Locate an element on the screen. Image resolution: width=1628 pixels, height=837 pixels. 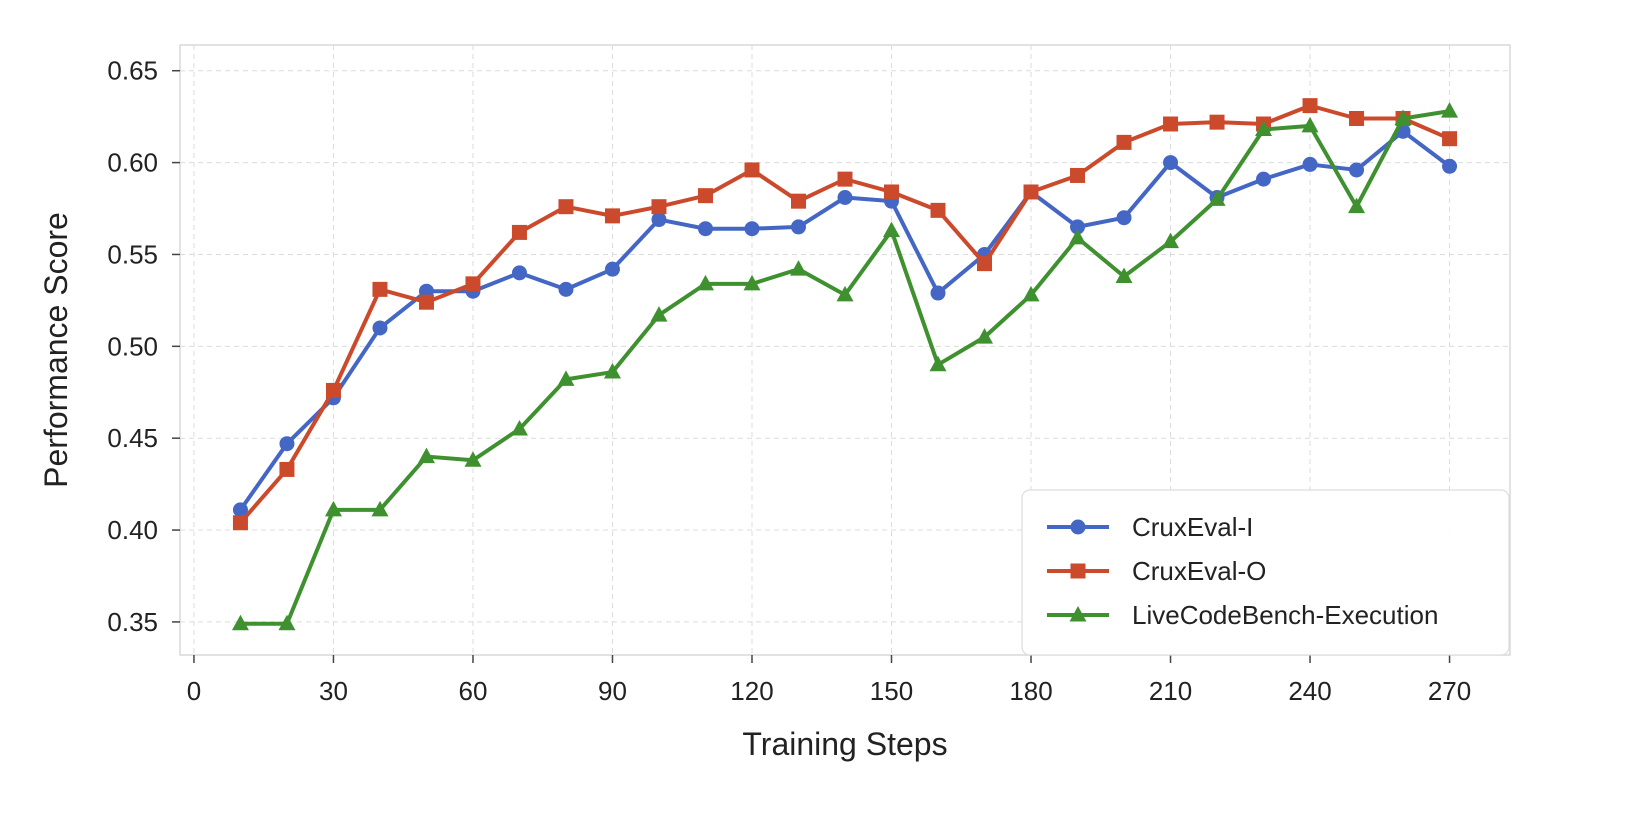
legend-label: CruxEval-O is located at coordinates (1199, 571).